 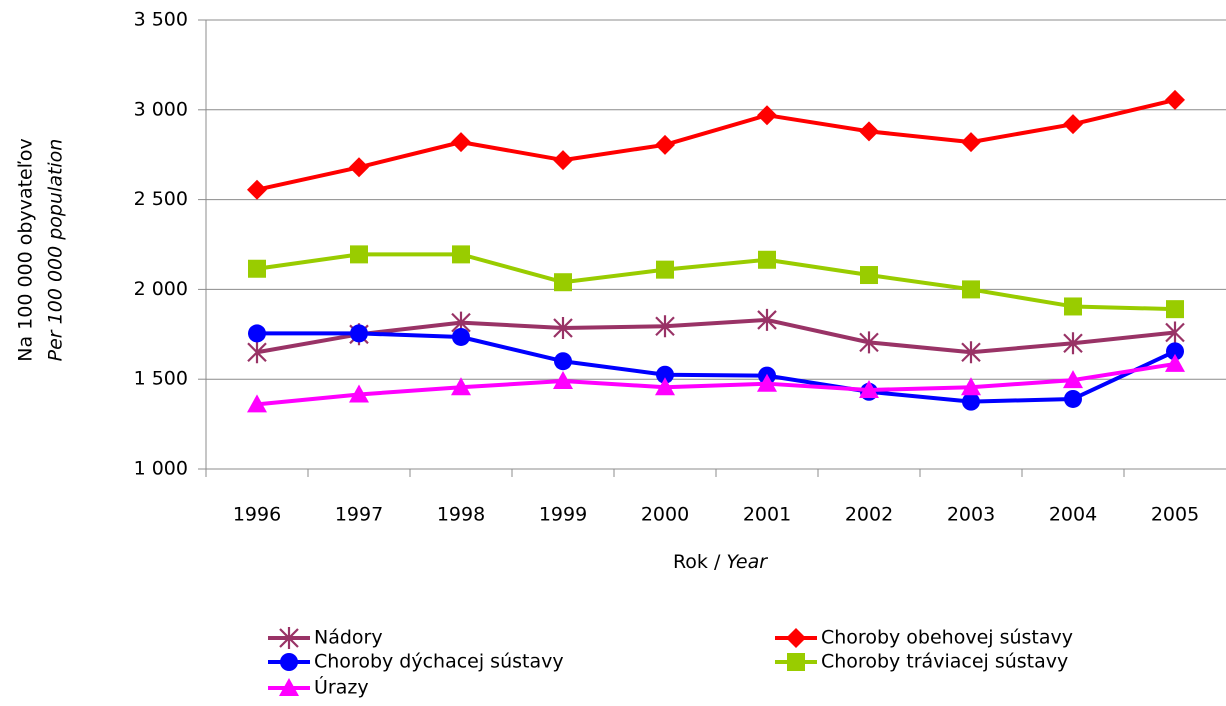 What do you see at coordinates (161, 469) in the screenshot?
I see `y-tick-label: 1 000` at bounding box center [161, 469].